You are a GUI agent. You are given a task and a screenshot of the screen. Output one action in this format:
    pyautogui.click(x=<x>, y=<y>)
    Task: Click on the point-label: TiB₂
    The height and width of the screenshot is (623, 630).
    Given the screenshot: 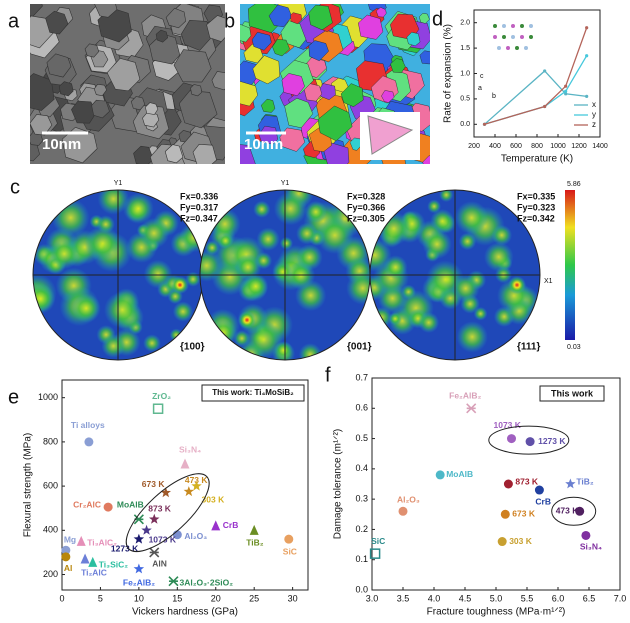 What is the action you would take?
    pyautogui.click(x=585, y=481)
    